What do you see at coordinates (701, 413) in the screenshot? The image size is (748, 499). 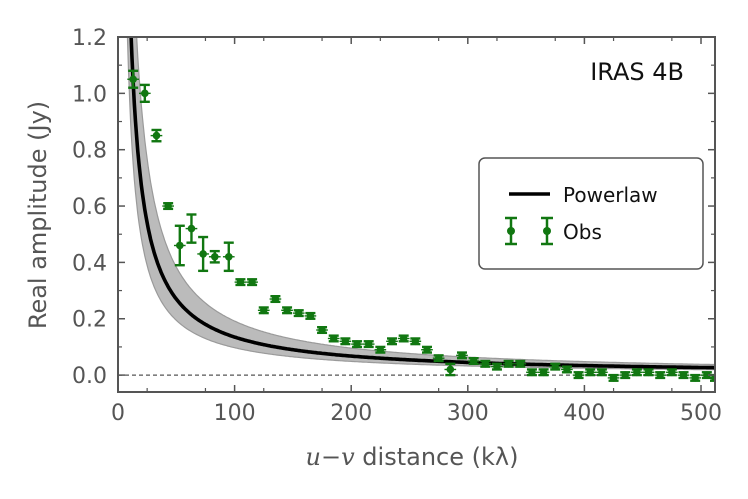 I see `x-tick-label: 500` at bounding box center [701, 413].